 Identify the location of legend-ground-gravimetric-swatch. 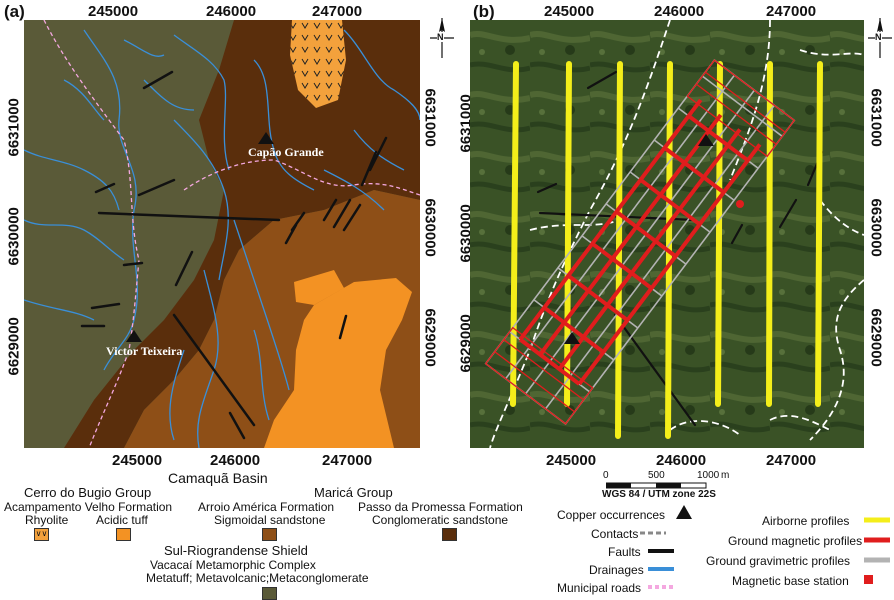
(877, 560).